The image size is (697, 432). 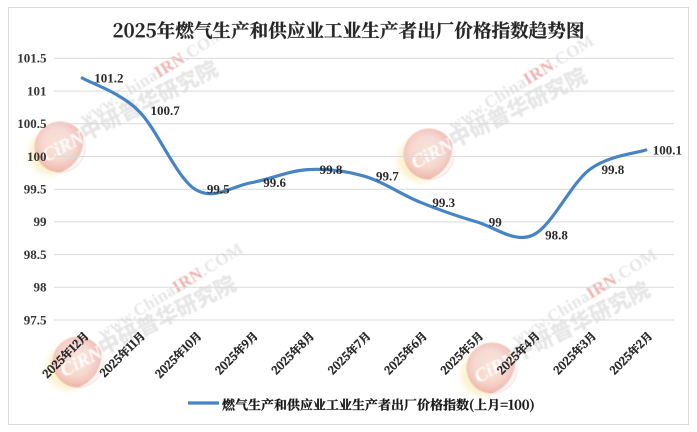 What do you see at coordinates (35, 319) in the screenshot?
I see `svg-text: 97.5` at bounding box center [35, 319].